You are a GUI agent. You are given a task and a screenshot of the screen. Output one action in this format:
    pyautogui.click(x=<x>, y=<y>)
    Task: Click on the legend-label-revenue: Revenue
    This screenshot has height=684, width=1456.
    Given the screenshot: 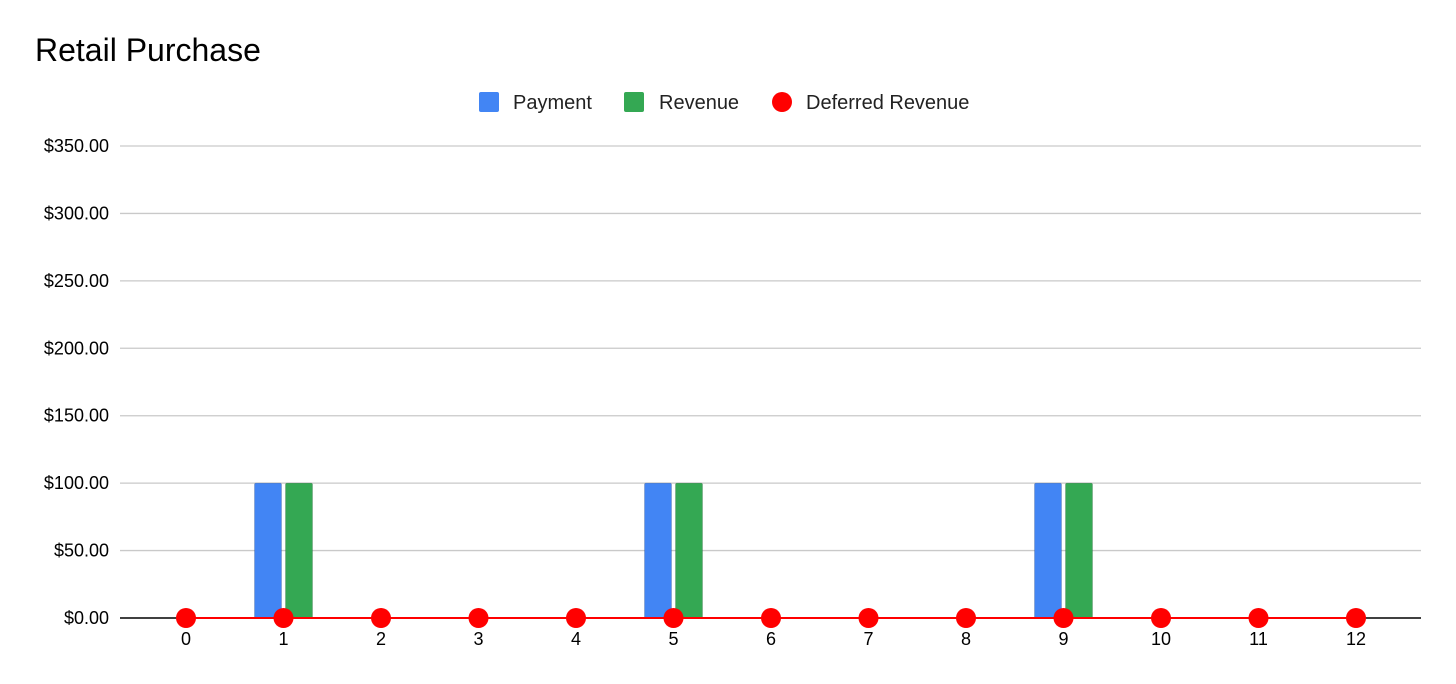 What is the action you would take?
    pyautogui.click(x=699, y=103)
    